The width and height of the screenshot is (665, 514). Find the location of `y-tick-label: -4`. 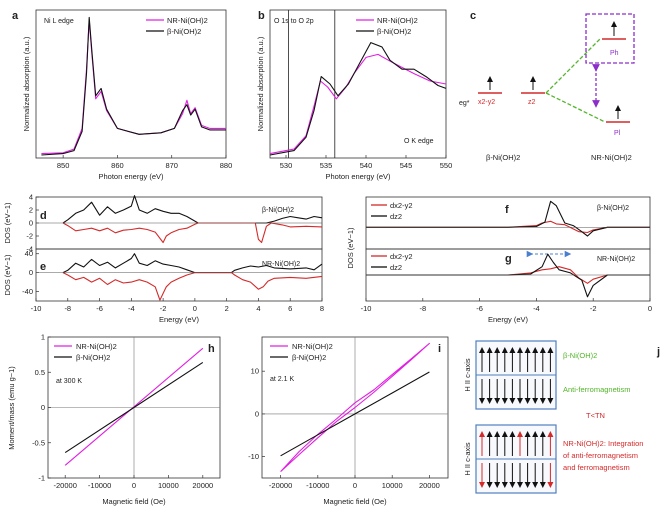

y-tick-label: -4 is located at coordinates (29, 249).